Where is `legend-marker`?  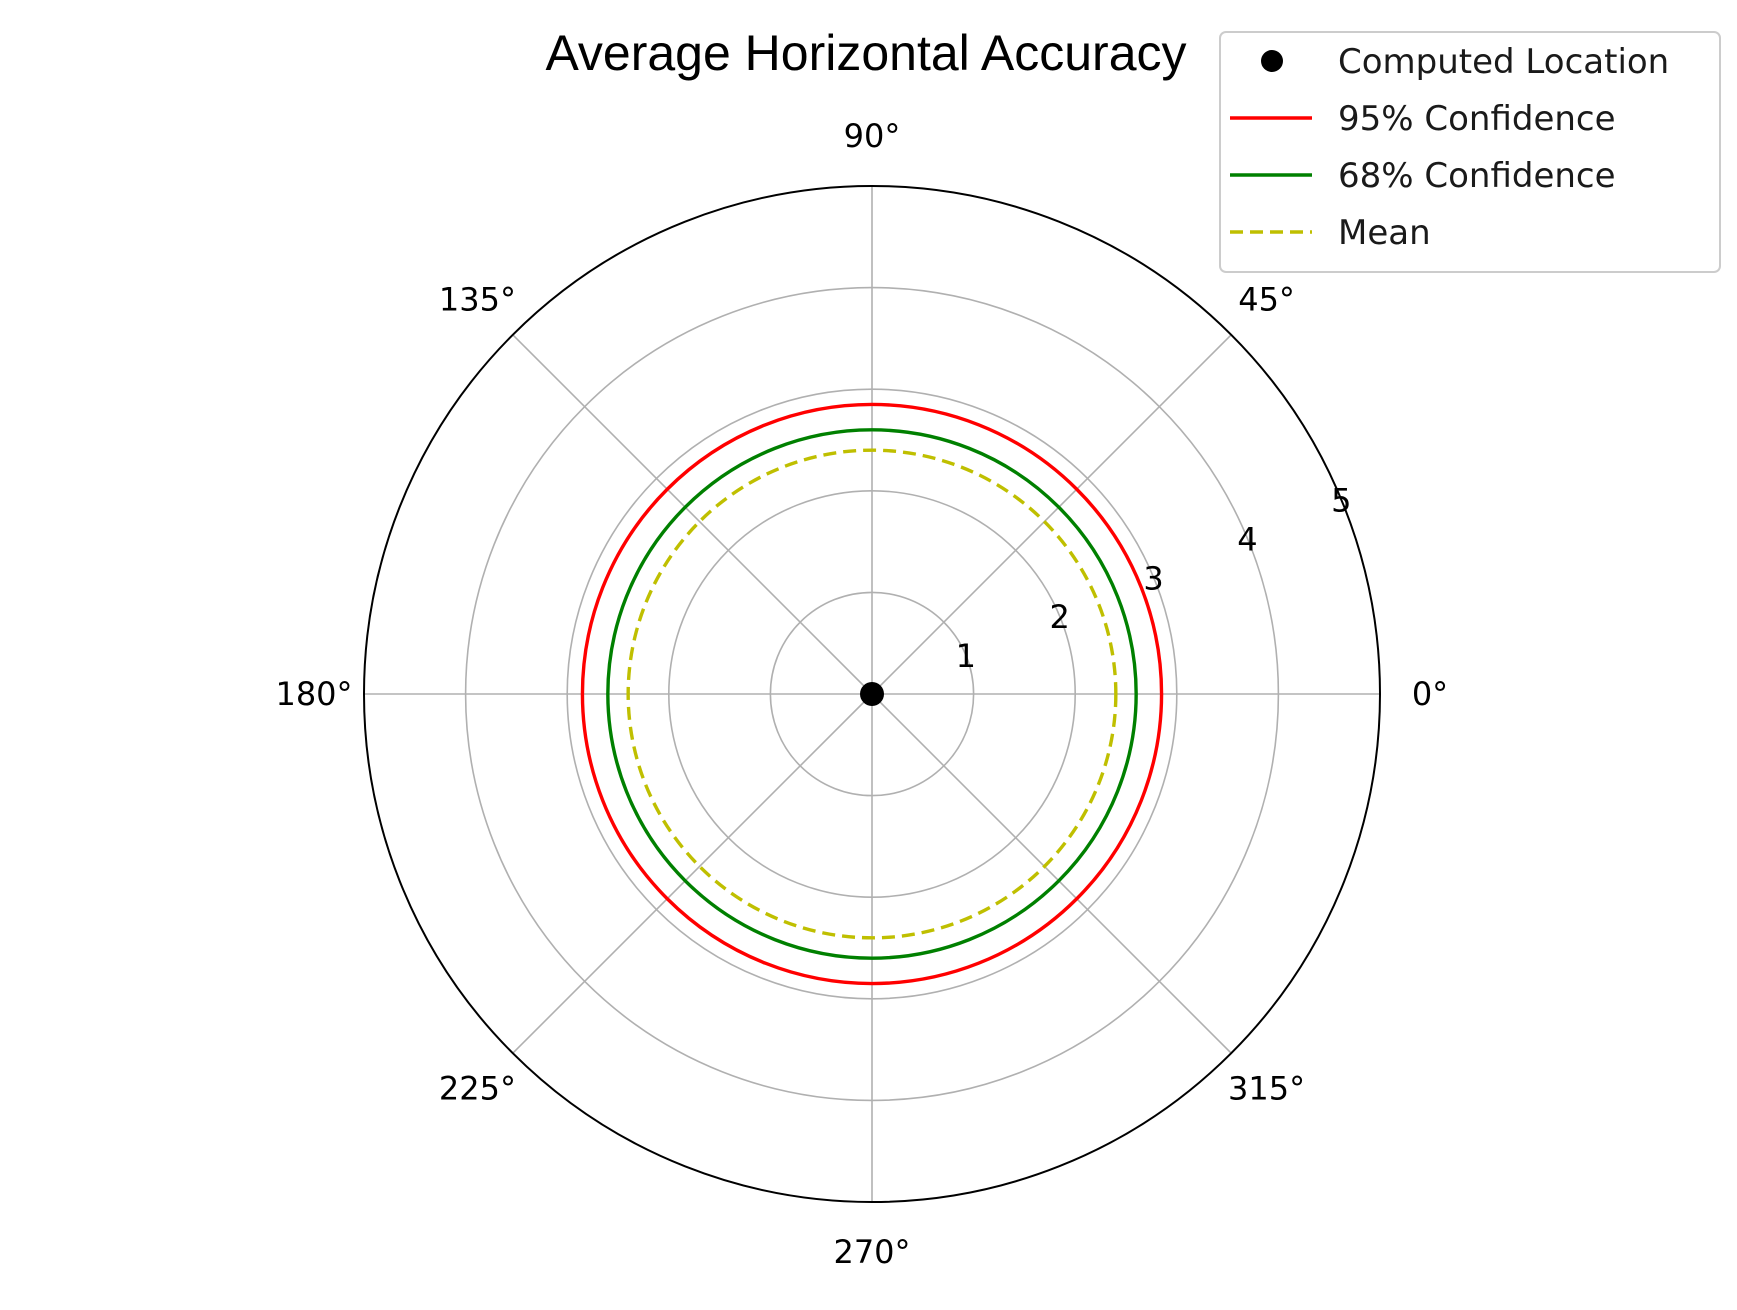 legend-marker is located at coordinates (1272, 61).